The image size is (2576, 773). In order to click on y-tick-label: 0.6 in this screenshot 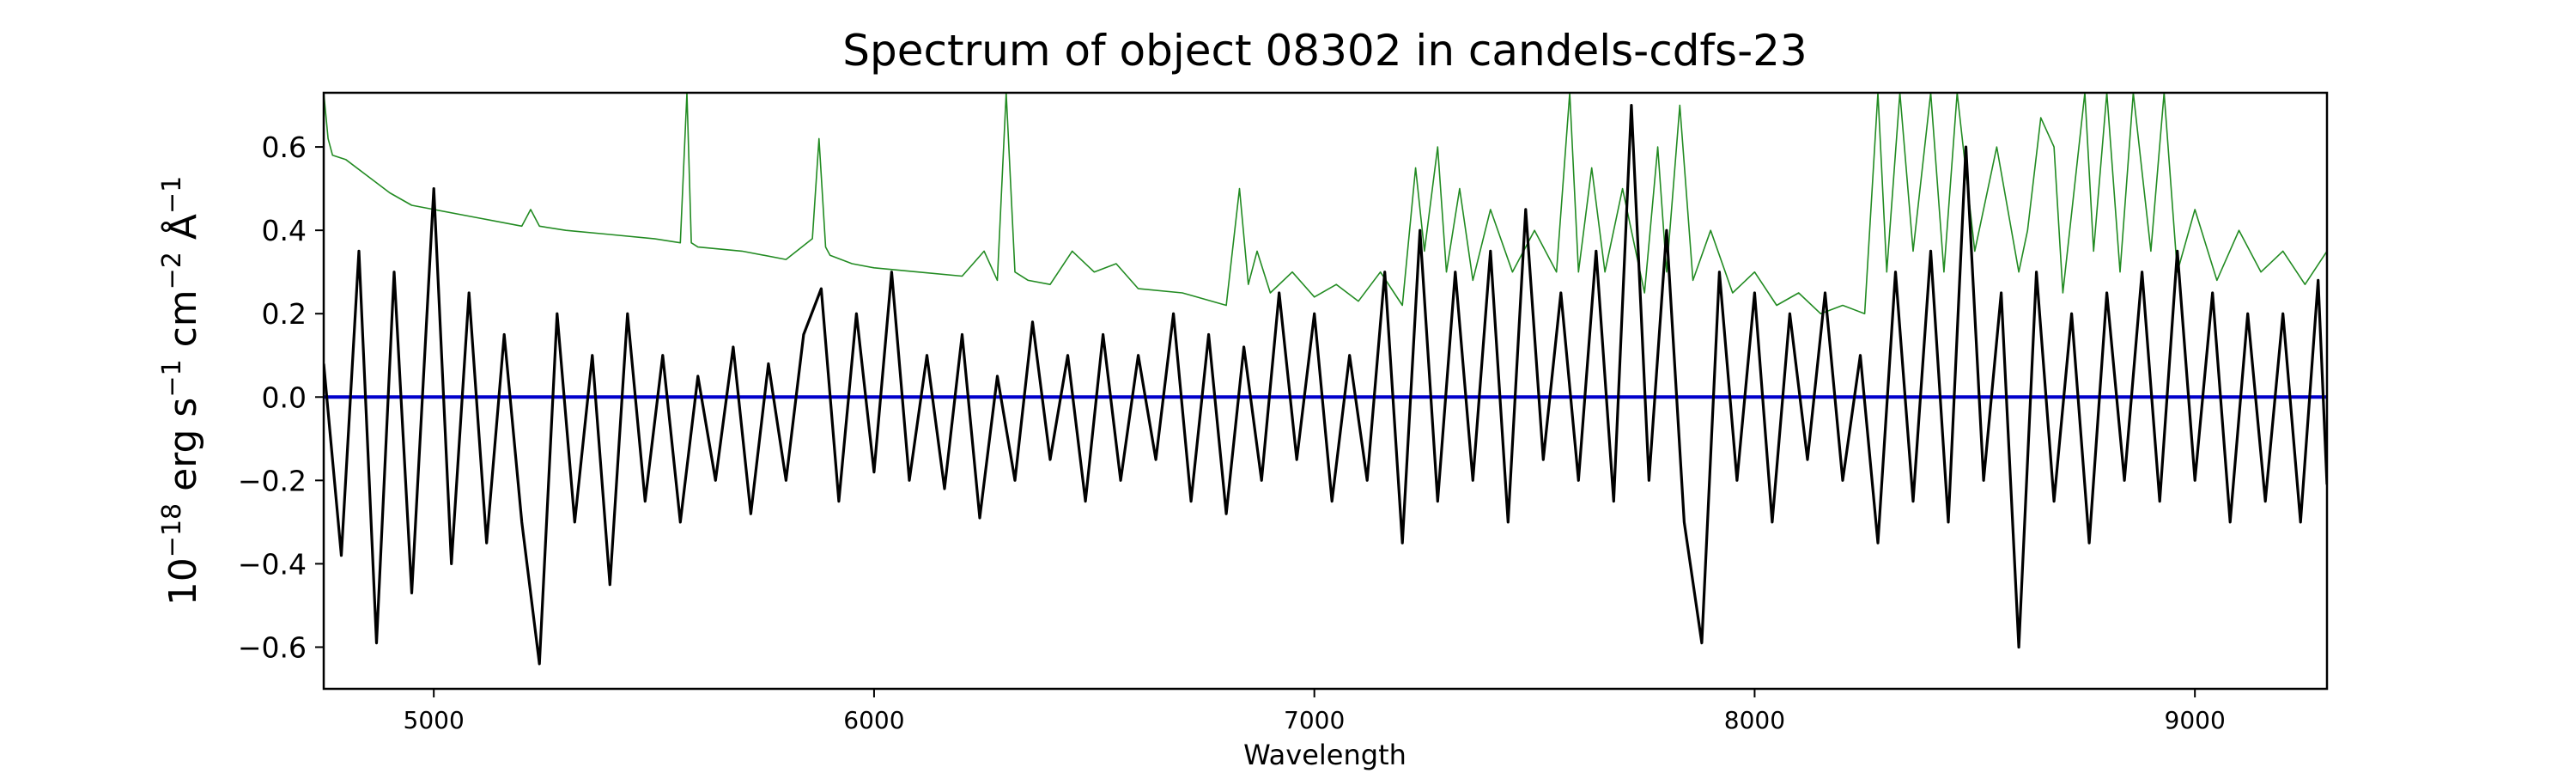, I will do `click(284, 147)`.